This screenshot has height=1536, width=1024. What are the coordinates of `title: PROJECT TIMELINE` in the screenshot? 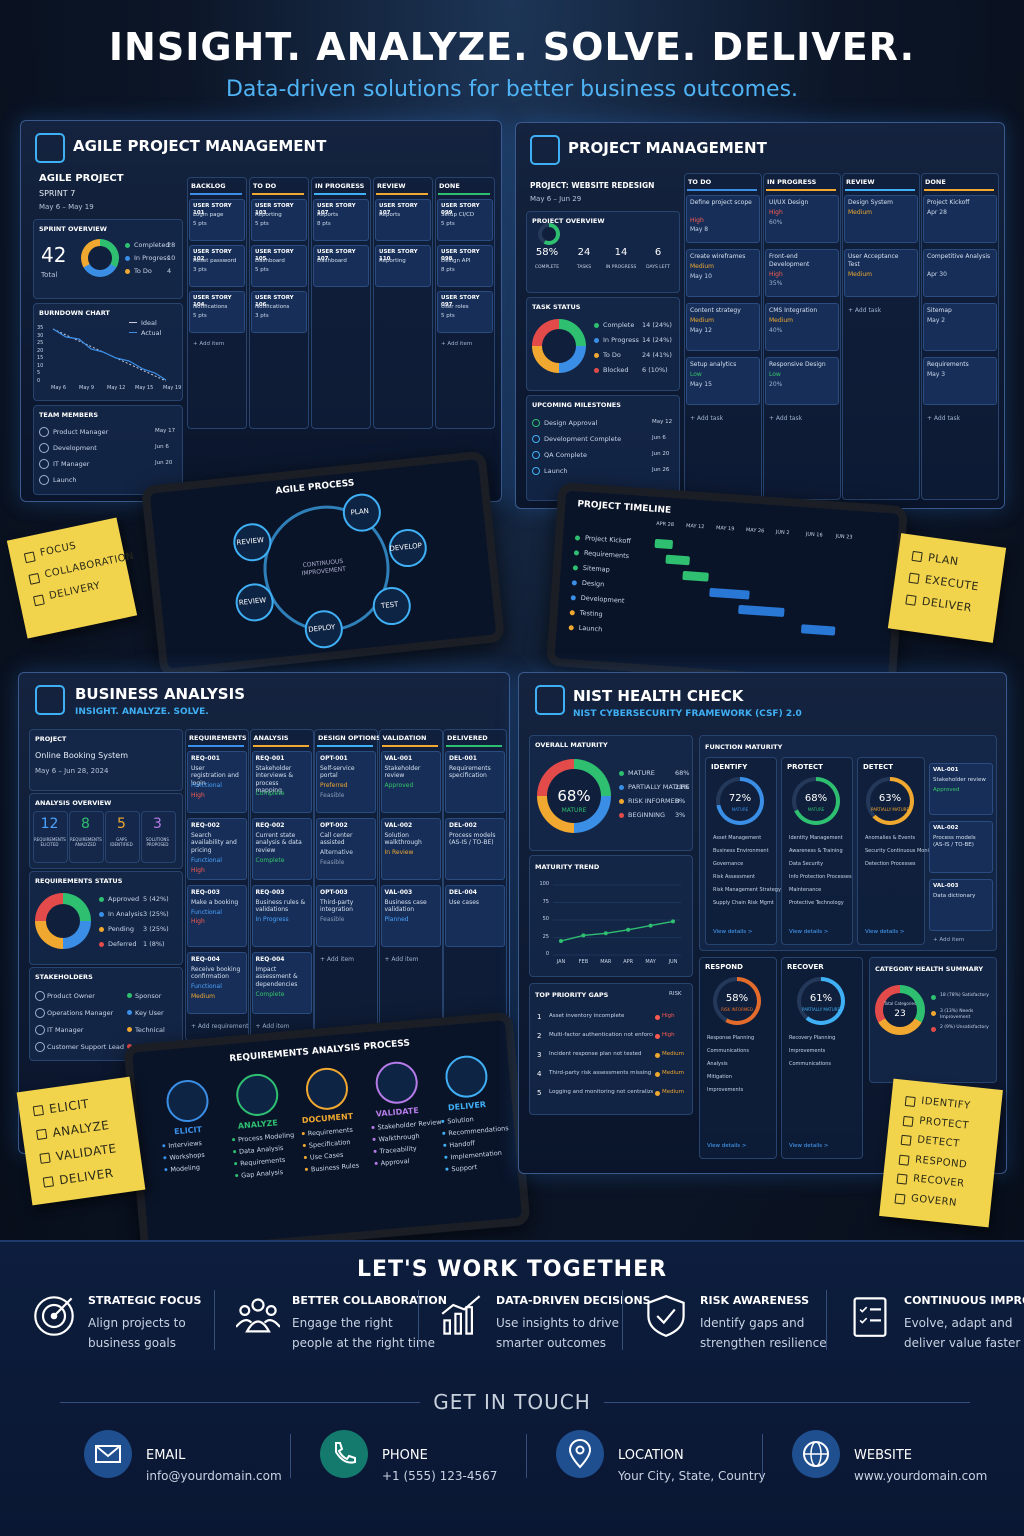 It's located at (624, 507).